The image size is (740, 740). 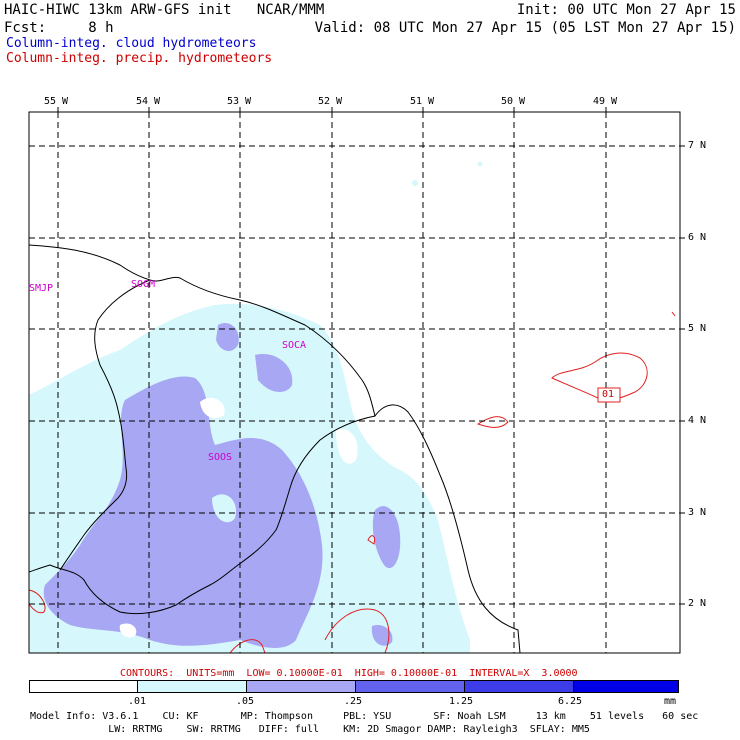 What do you see at coordinates (410, 686) in the screenshot?
I see `colorbar-bin-dark` at bounding box center [410, 686].